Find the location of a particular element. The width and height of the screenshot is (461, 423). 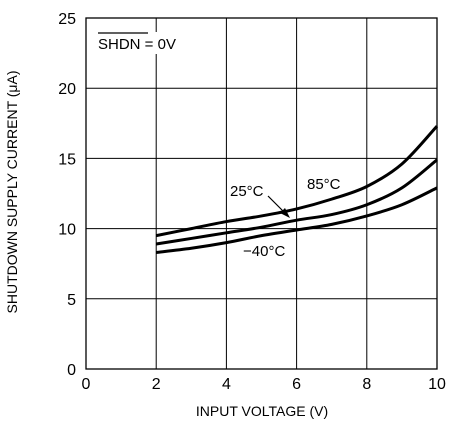

label-25c: 25°C is located at coordinates (247, 191).